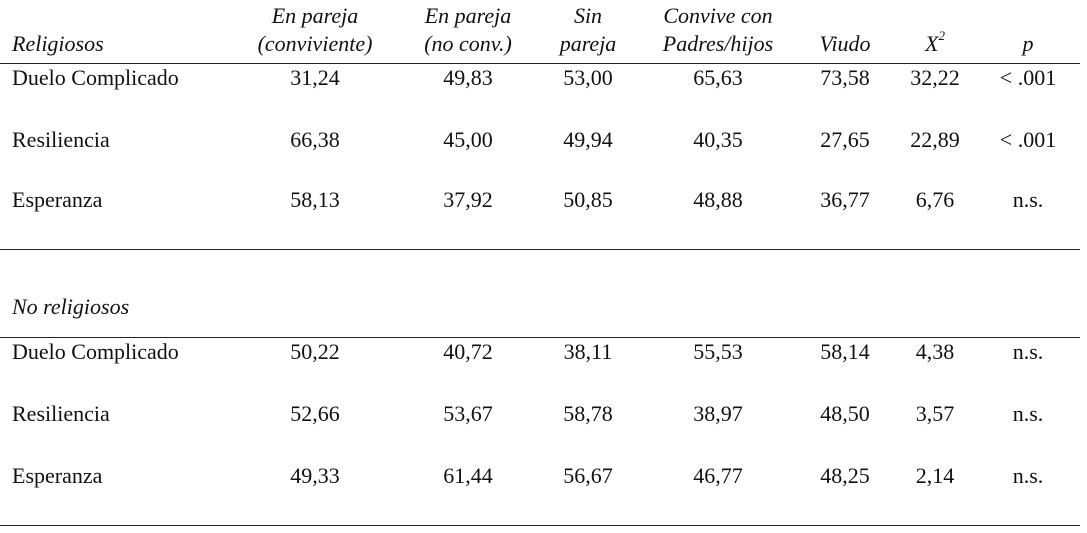 This screenshot has width=1087, height=533. I want to click on cell-value: 58,13, so click(315, 199).